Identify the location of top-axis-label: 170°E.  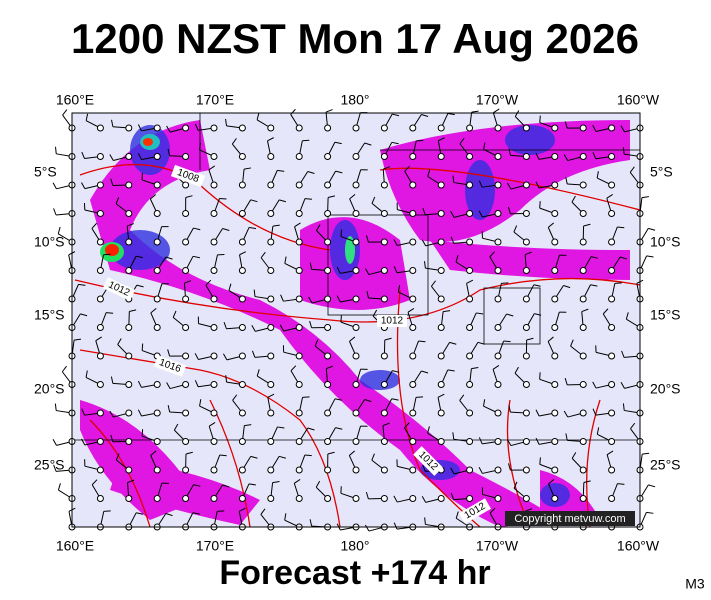
(215, 100).